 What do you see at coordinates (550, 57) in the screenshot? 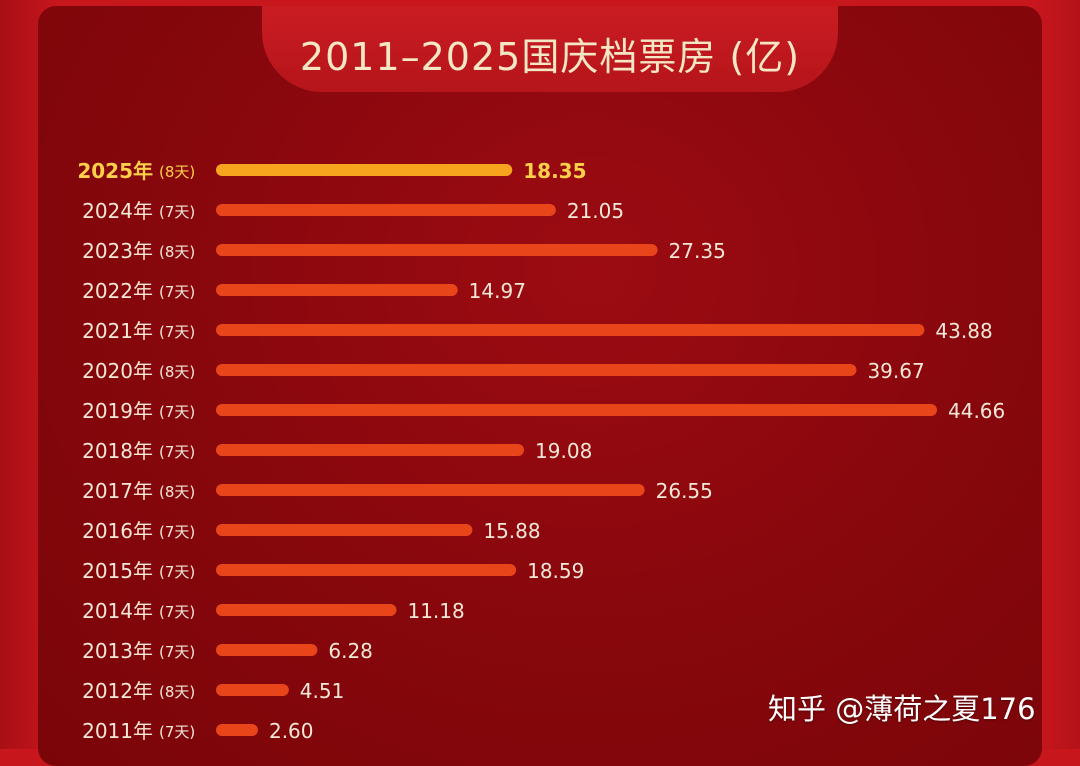
I see `chart-title: 2011–2025国庆档票房 (亿)` at bounding box center [550, 57].